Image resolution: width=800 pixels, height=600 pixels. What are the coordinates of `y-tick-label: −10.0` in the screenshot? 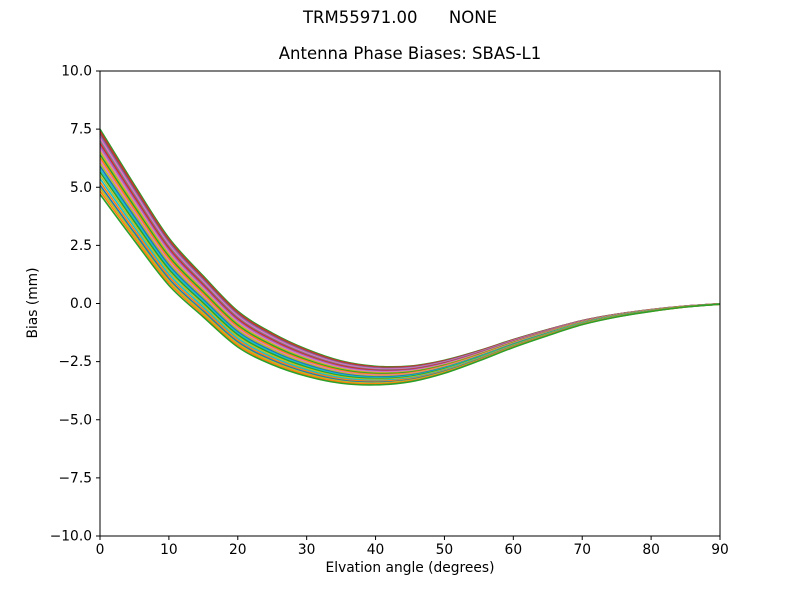 It's located at (71, 537).